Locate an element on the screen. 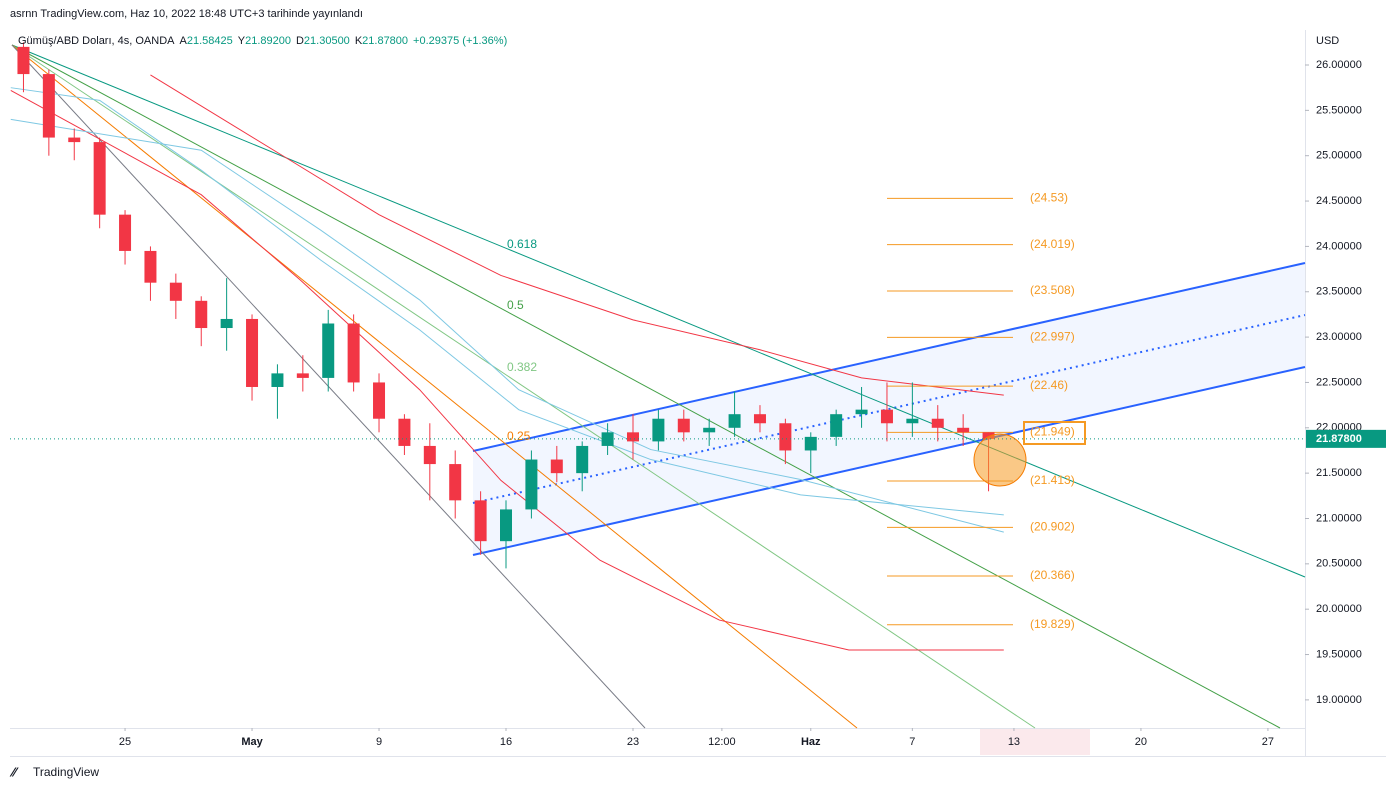 The height and width of the screenshot is (796, 1386). fib-level-label: (22.46) is located at coordinates (1049, 385).